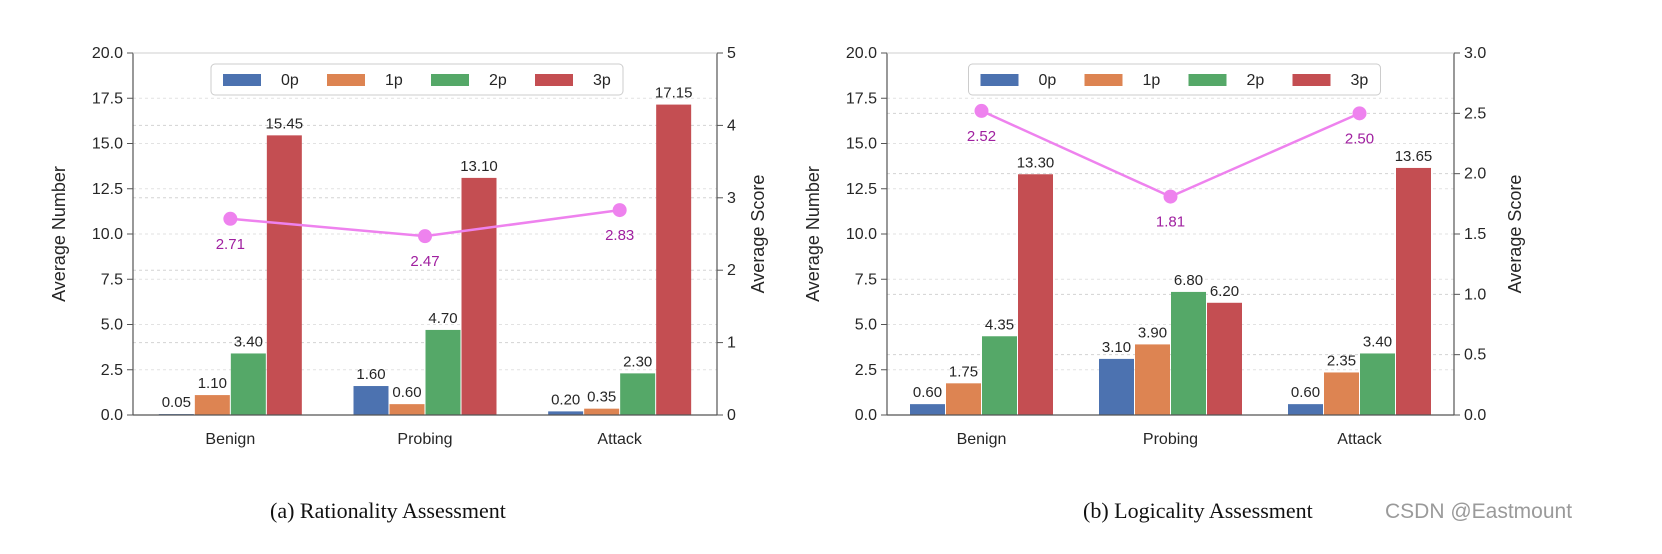 The width and height of the screenshot is (1662, 554). Describe the element at coordinates (1341, 360) in the screenshot. I see `bar-label: 2.35` at that location.